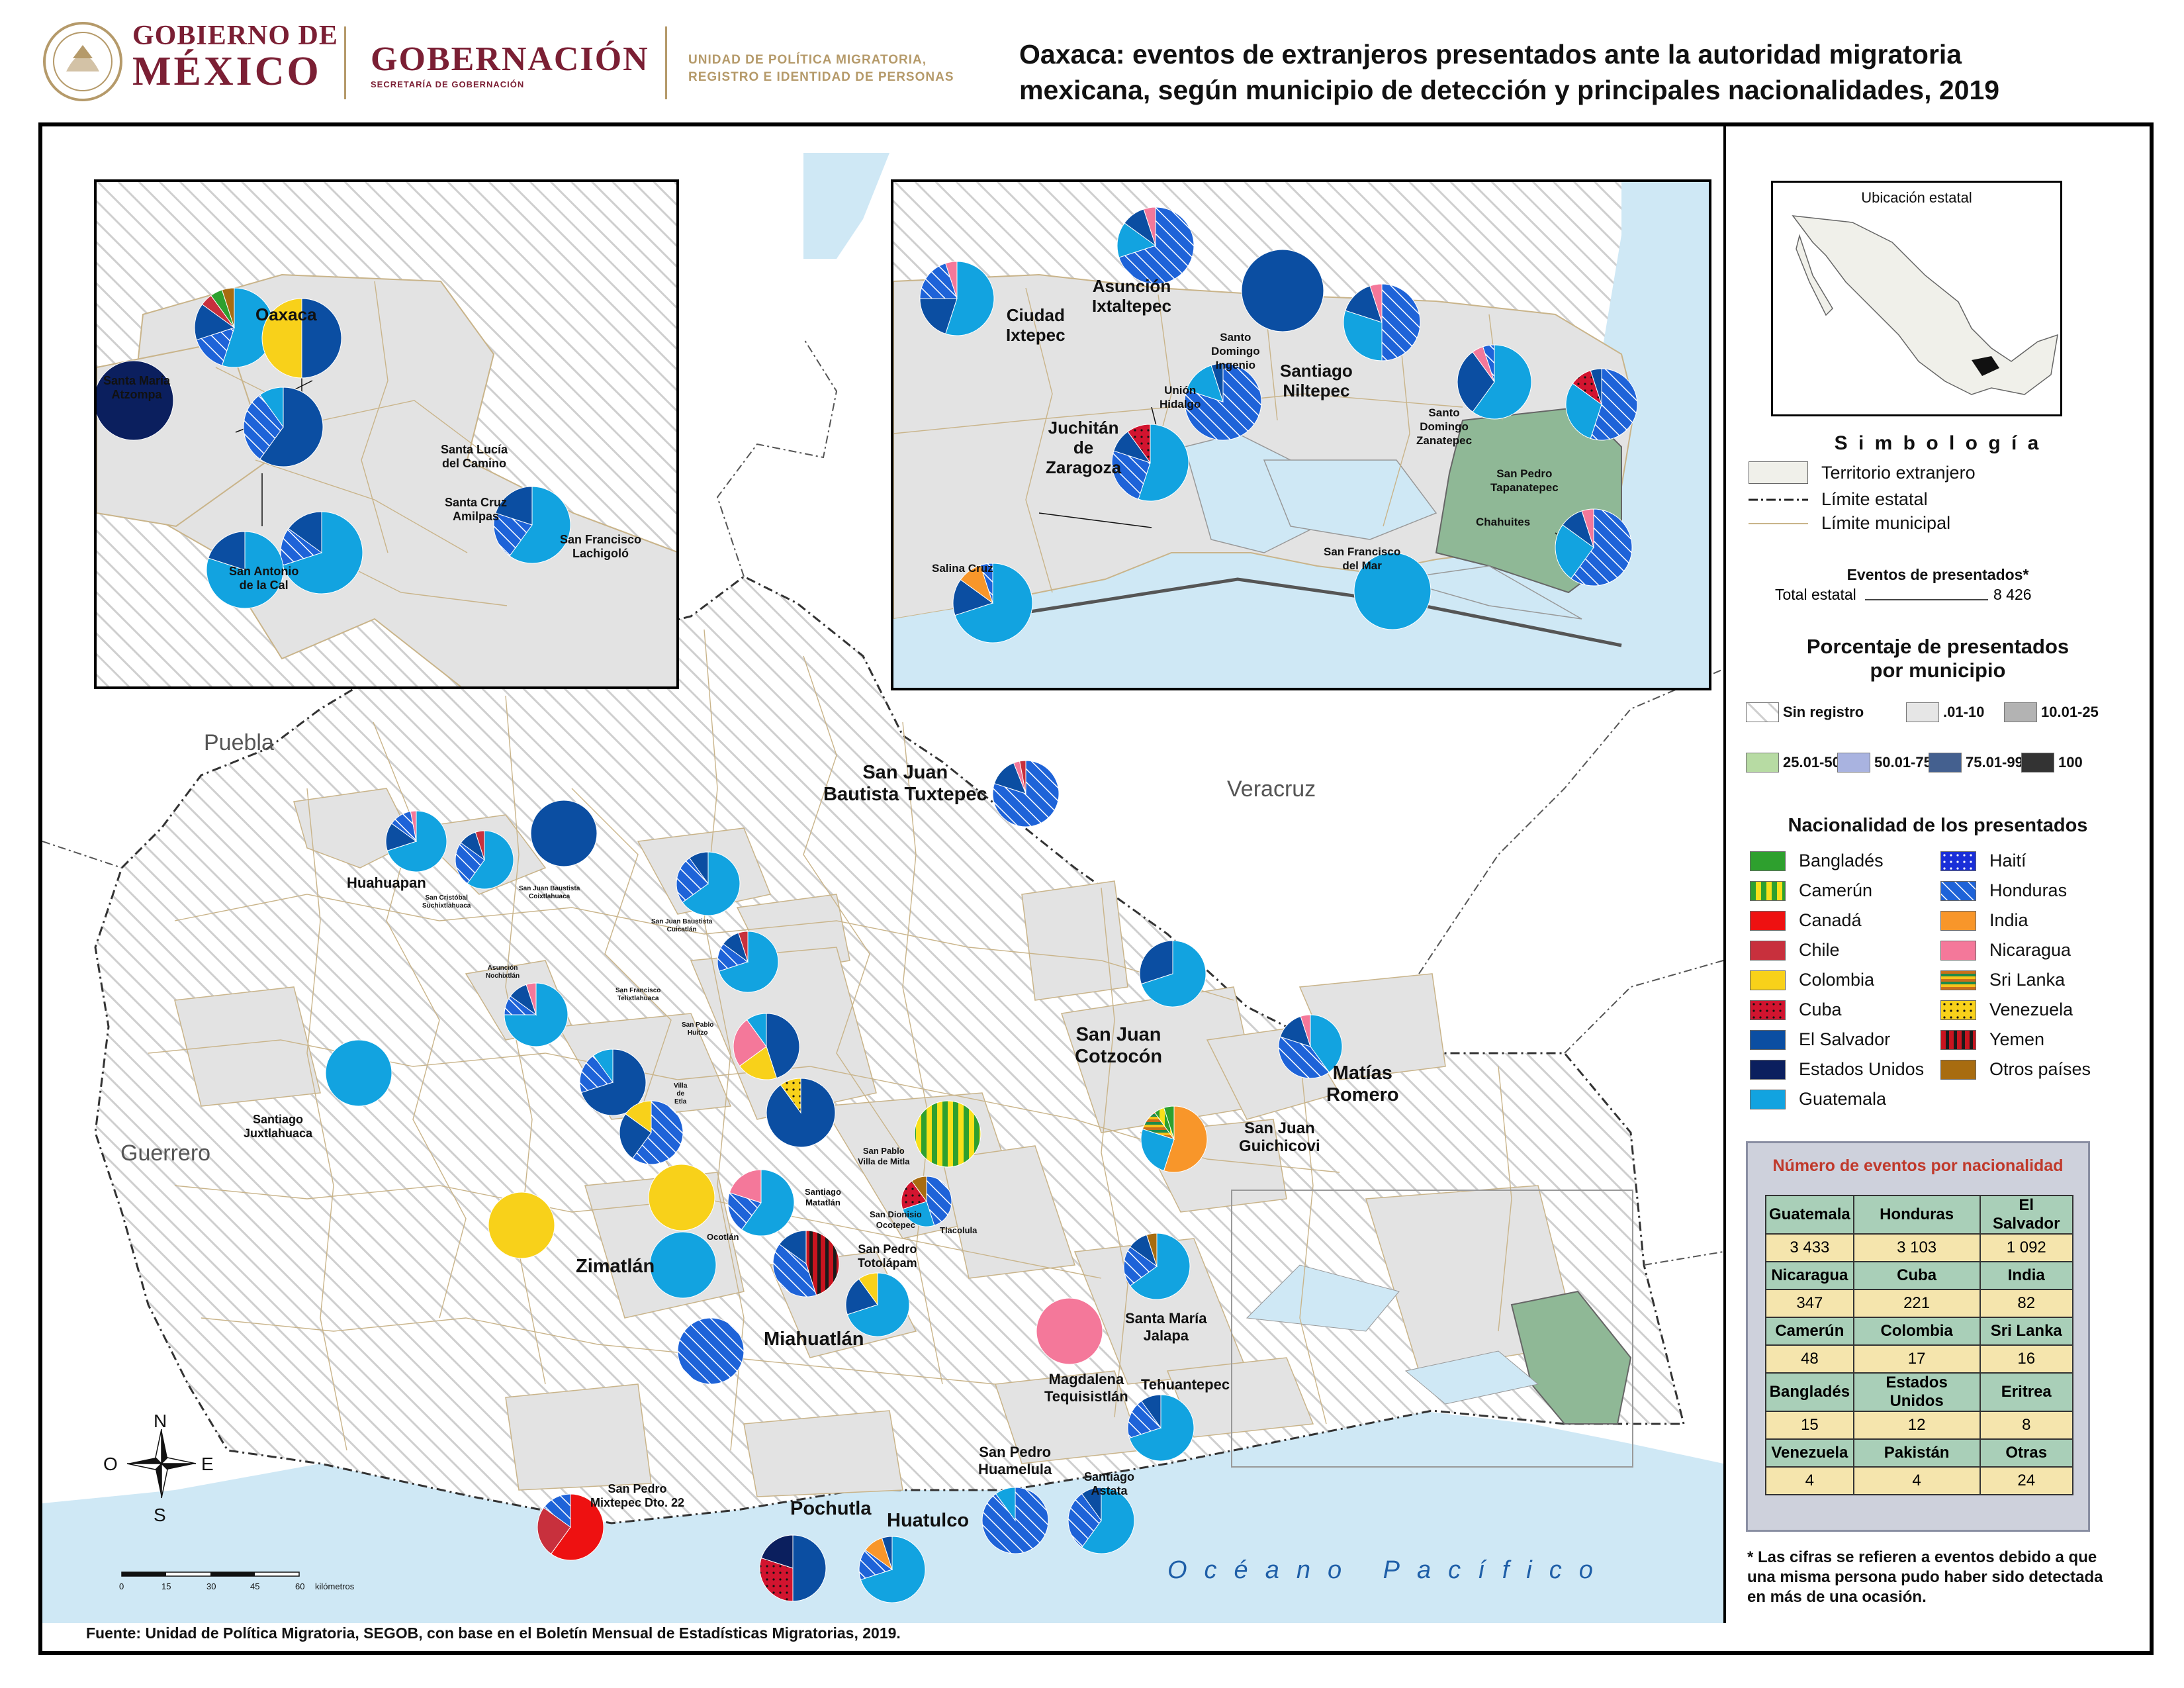 The image size is (2184, 1688). What do you see at coordinates (1795, 950) in the screenshot?
I see `nat-legend-item: Chile` at bounding box center [1795, 950].